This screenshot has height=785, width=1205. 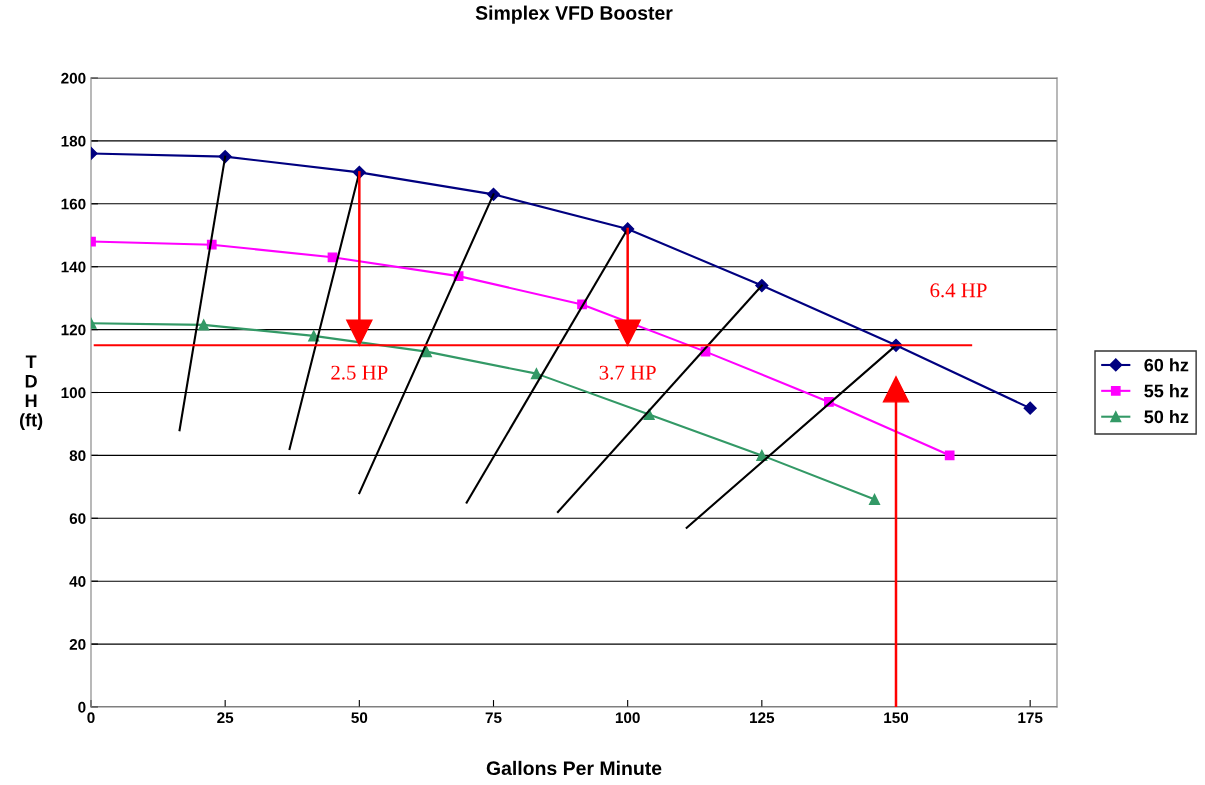 I want to click on x-tick-label: 25, so click(x=225, y=718).